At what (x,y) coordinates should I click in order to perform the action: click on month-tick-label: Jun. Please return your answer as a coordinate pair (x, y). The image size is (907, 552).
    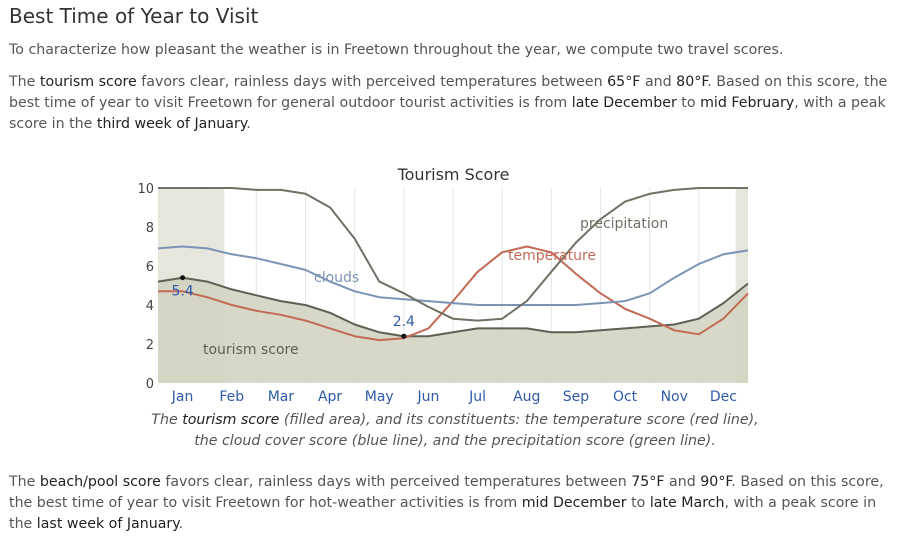
    Looking at the image, I should click on (427, 397).